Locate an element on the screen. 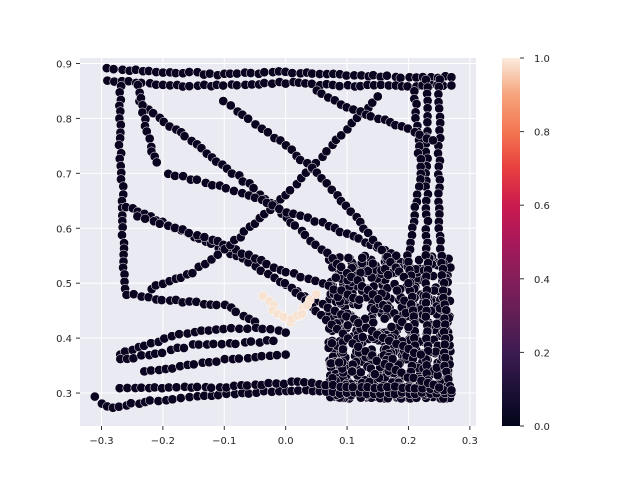  y-axis-ticks: 0.3 0.4 0.5 0.6 0.7 0.8 0.9 is located at coordinates (68, 229).